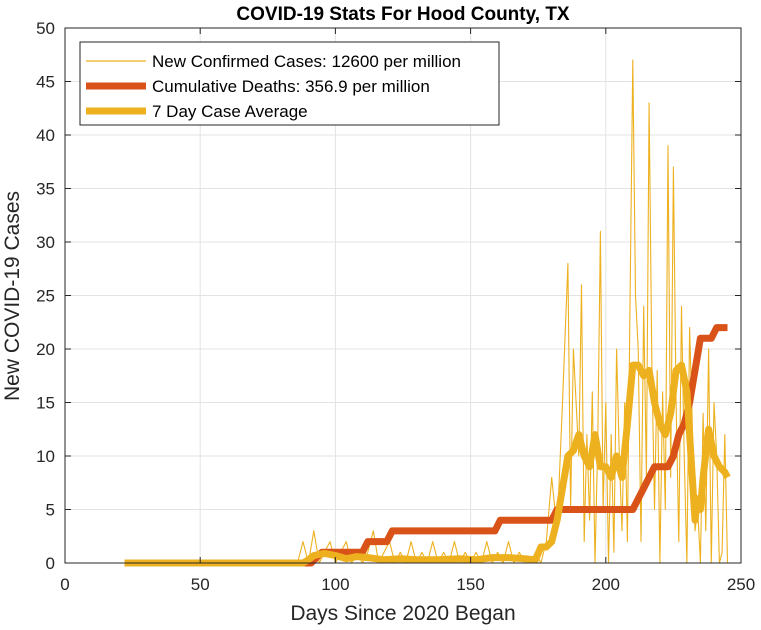 This screenshot has height=630, width=761. Describe the element at coordinates (45, 189) in the screenshot. I see `y-tick-label: 35` at that location.